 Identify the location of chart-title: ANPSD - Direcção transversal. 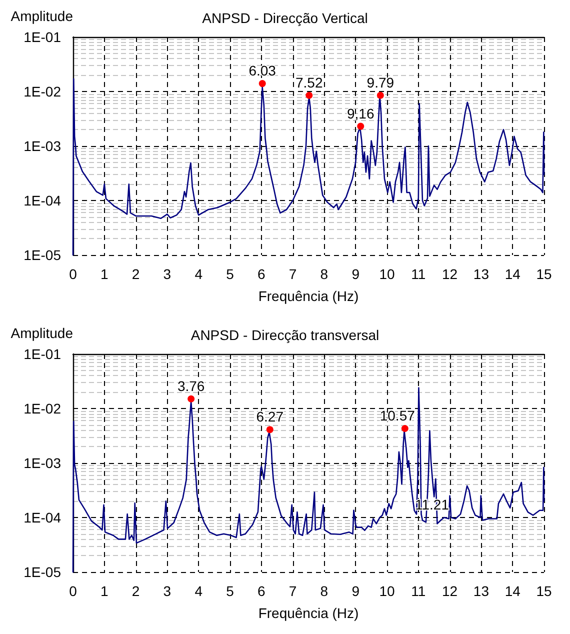
(285, 335).